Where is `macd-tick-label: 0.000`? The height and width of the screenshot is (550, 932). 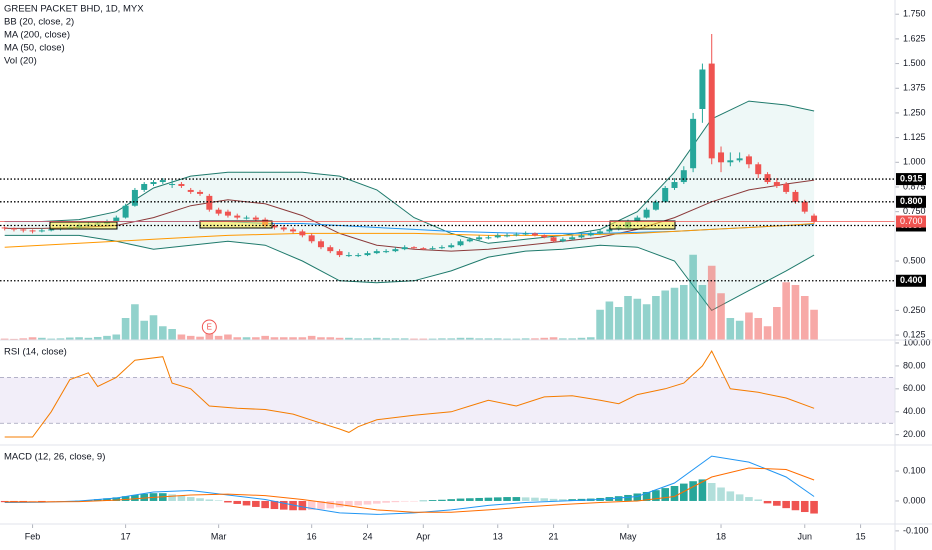
macd-tick-label: 0.000 is located at coordinates (914, 500).